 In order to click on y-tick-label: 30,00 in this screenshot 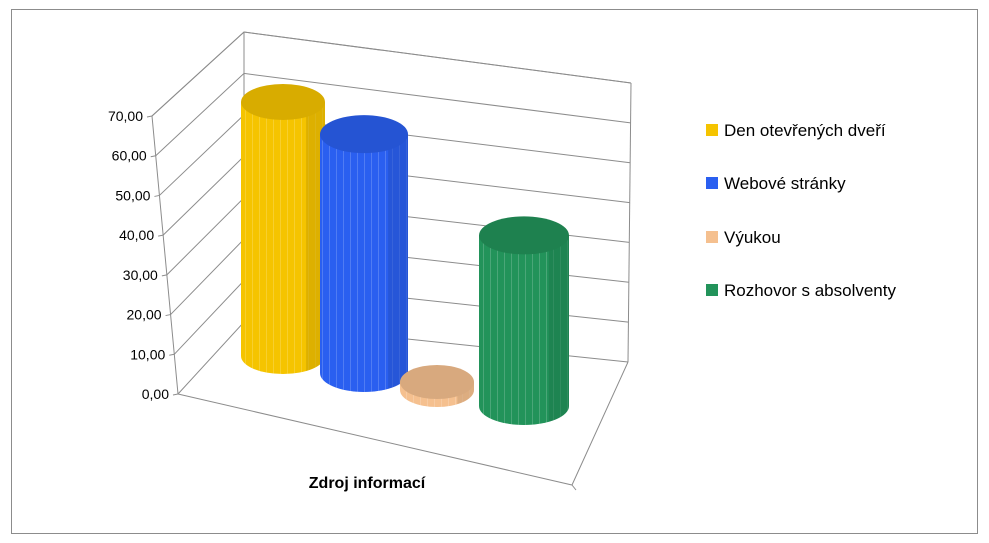, I will do `click(140, 275)`.